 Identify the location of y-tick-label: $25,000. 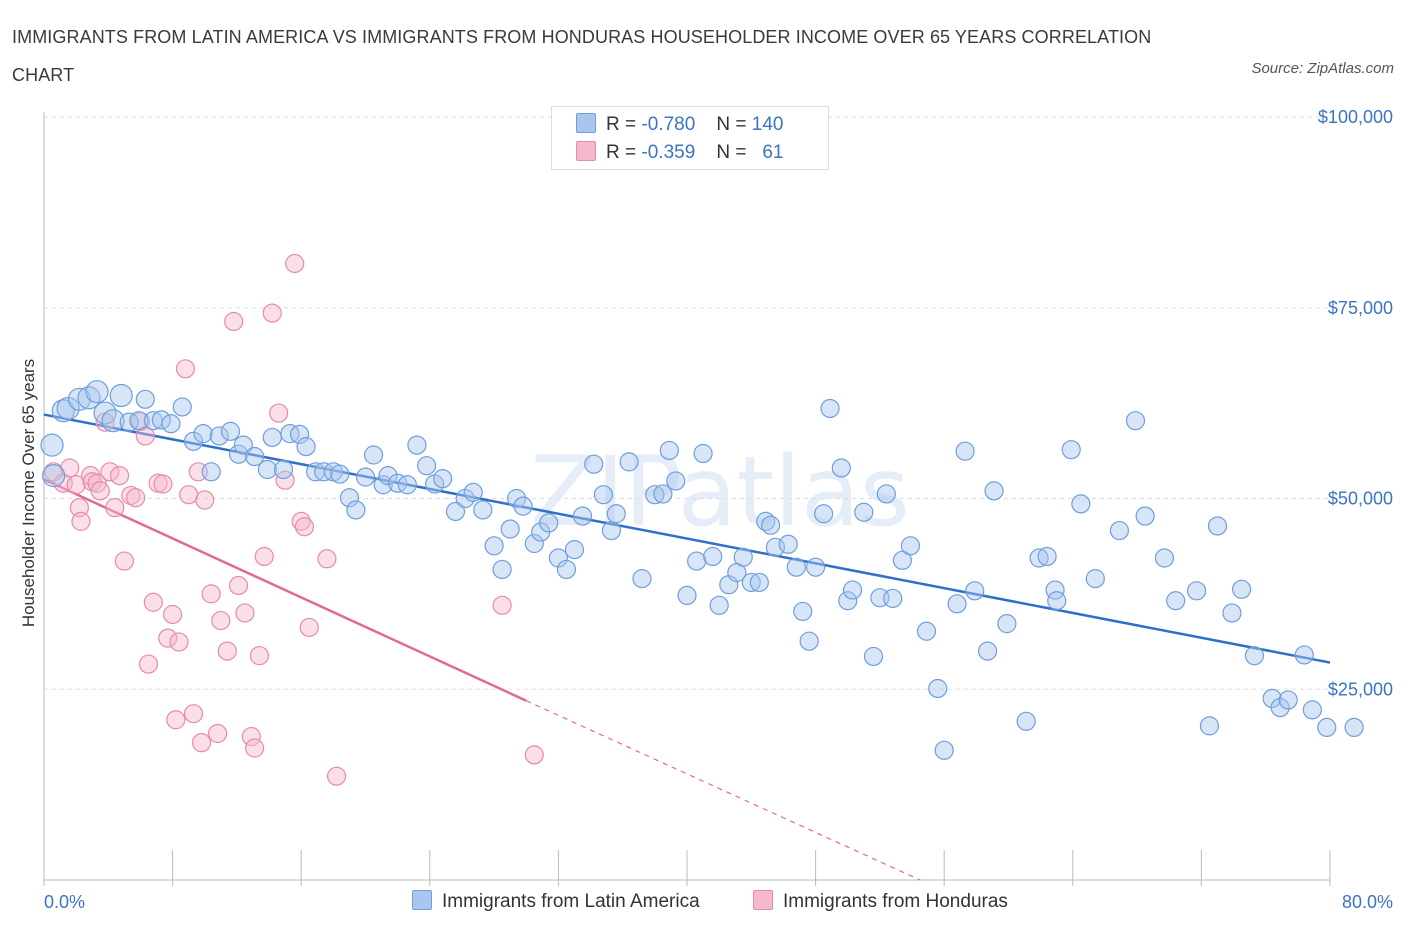
(1360, 689).